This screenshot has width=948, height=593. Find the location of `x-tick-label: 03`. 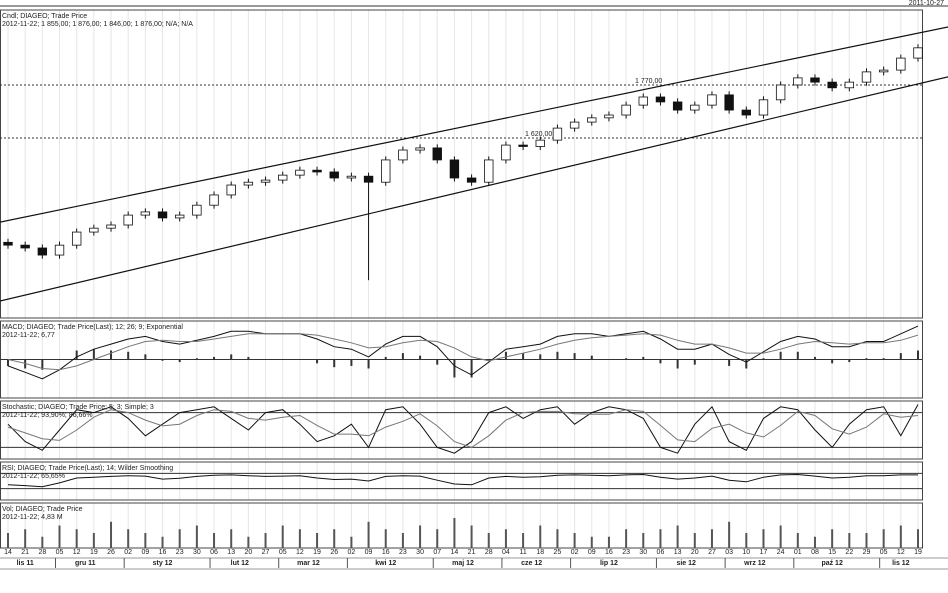

x-tick-label: 03 is located at coordinates (729, 552).